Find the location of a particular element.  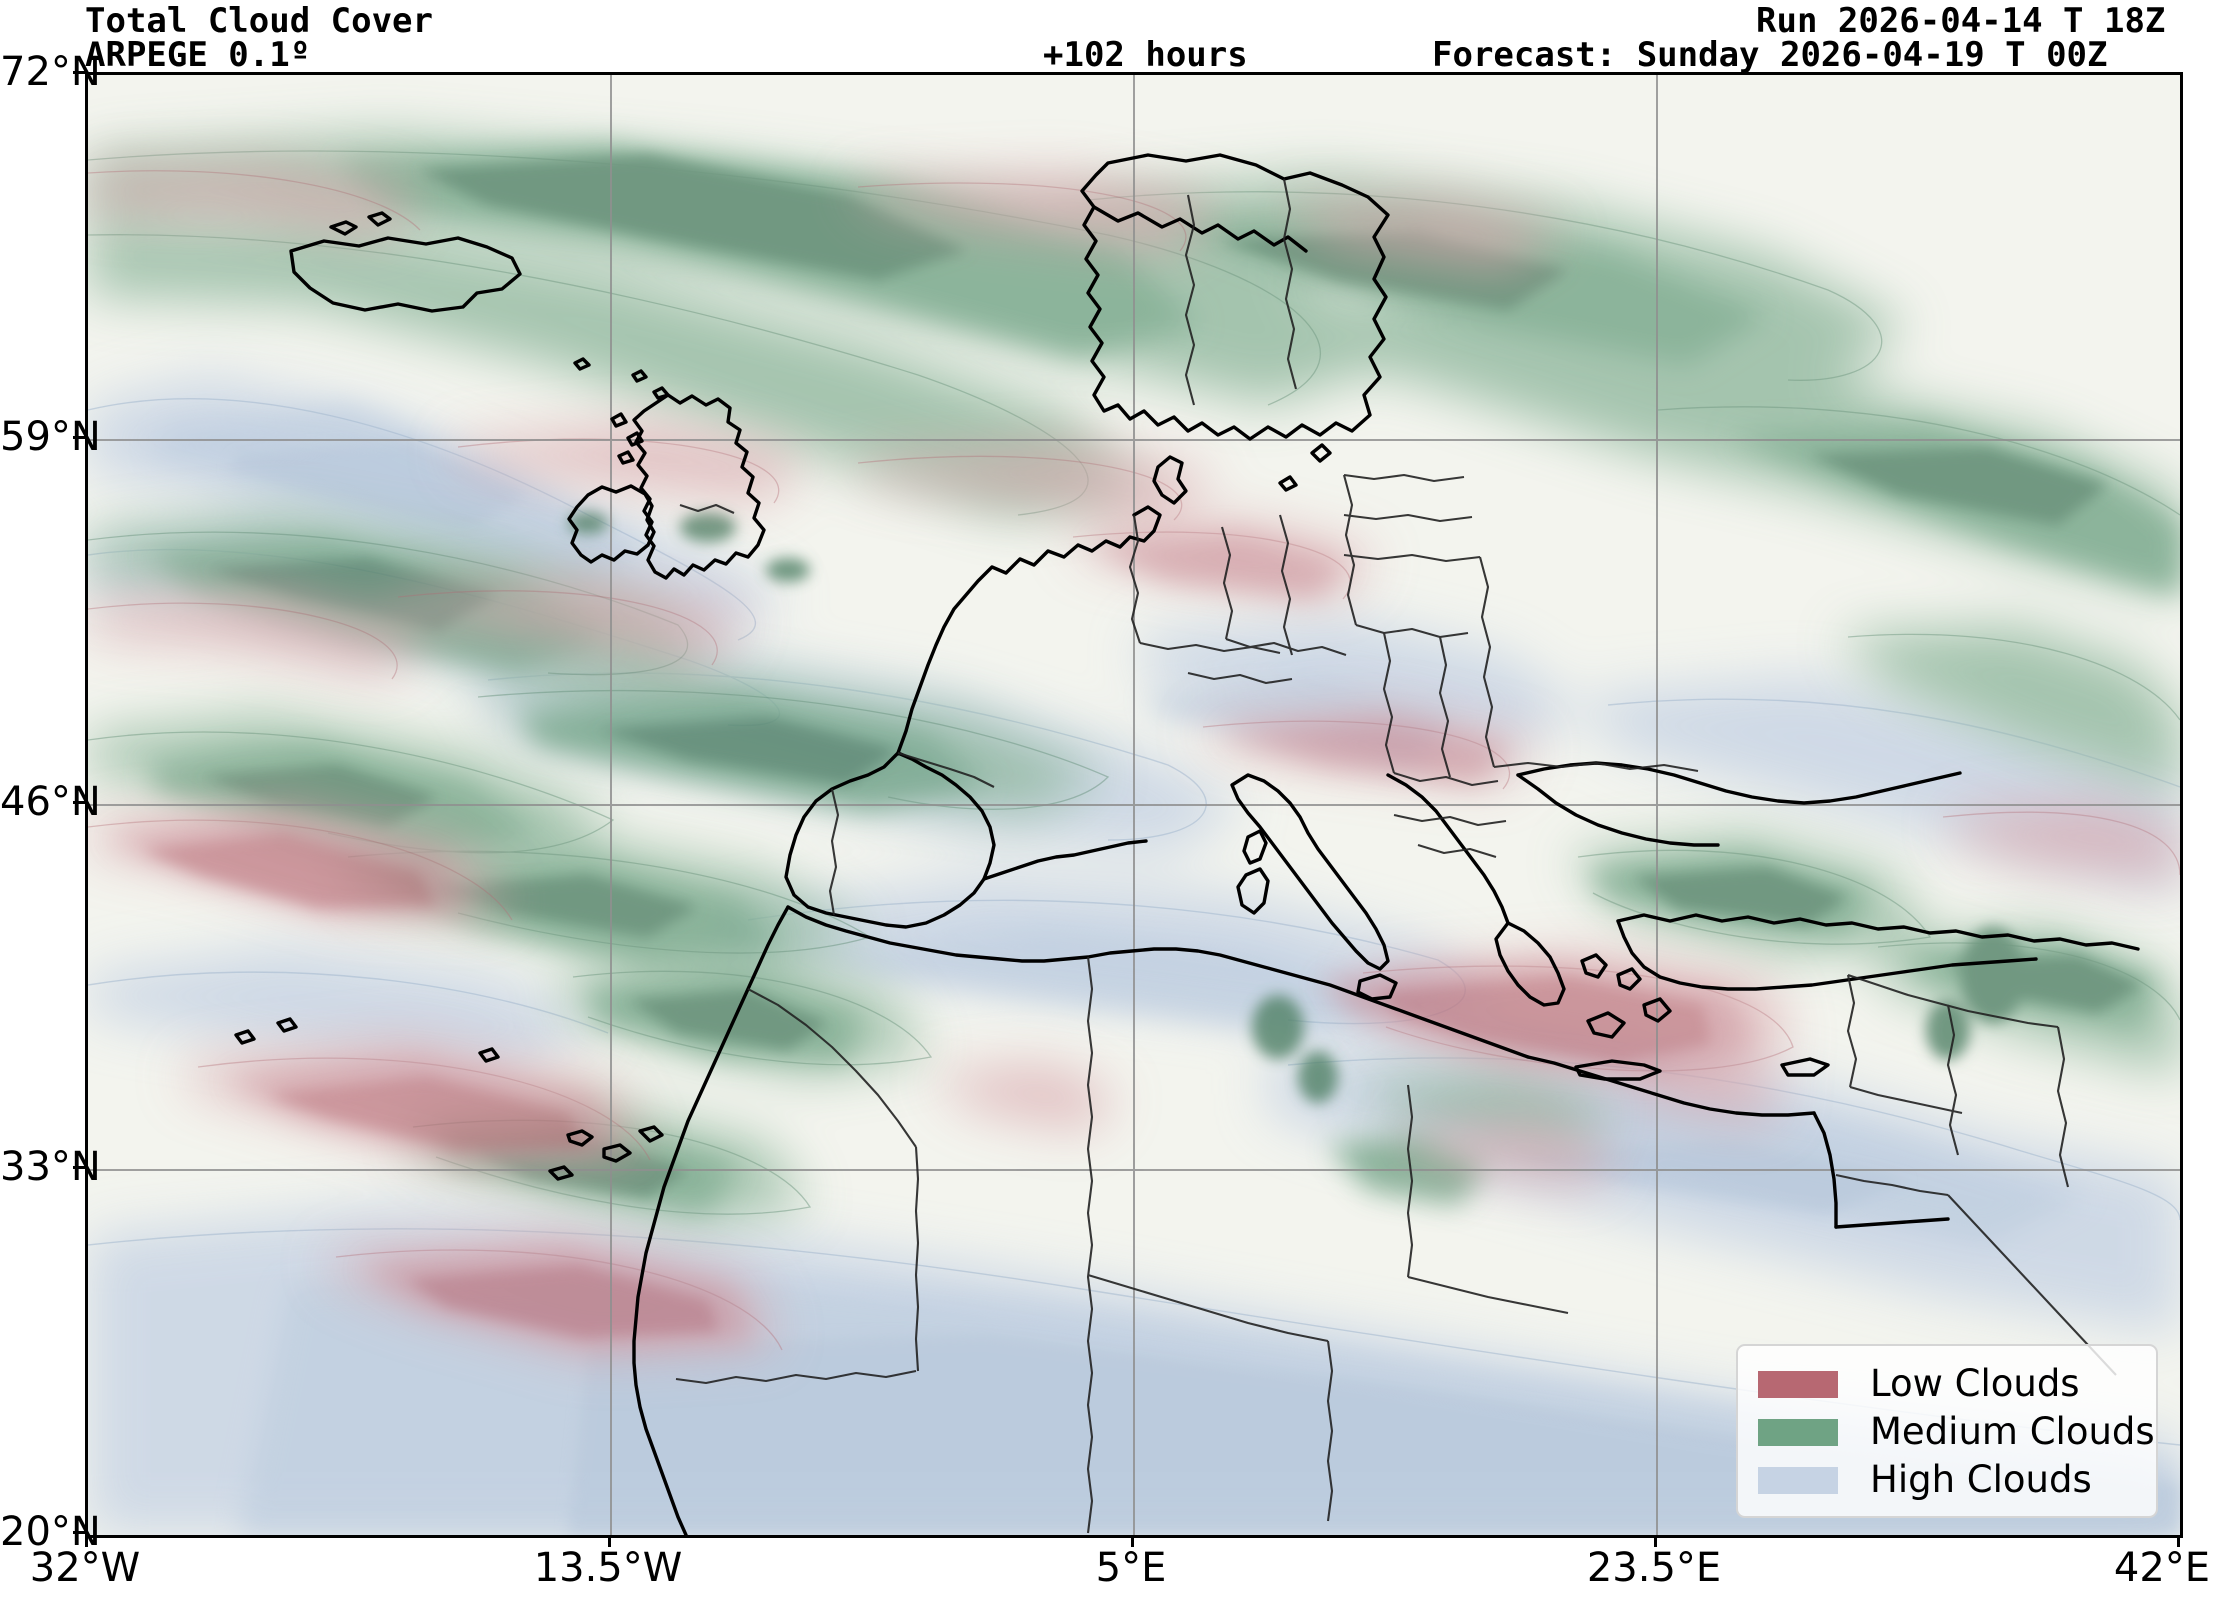

y-tick-mark-20n is located at coordinates (79, 1532).